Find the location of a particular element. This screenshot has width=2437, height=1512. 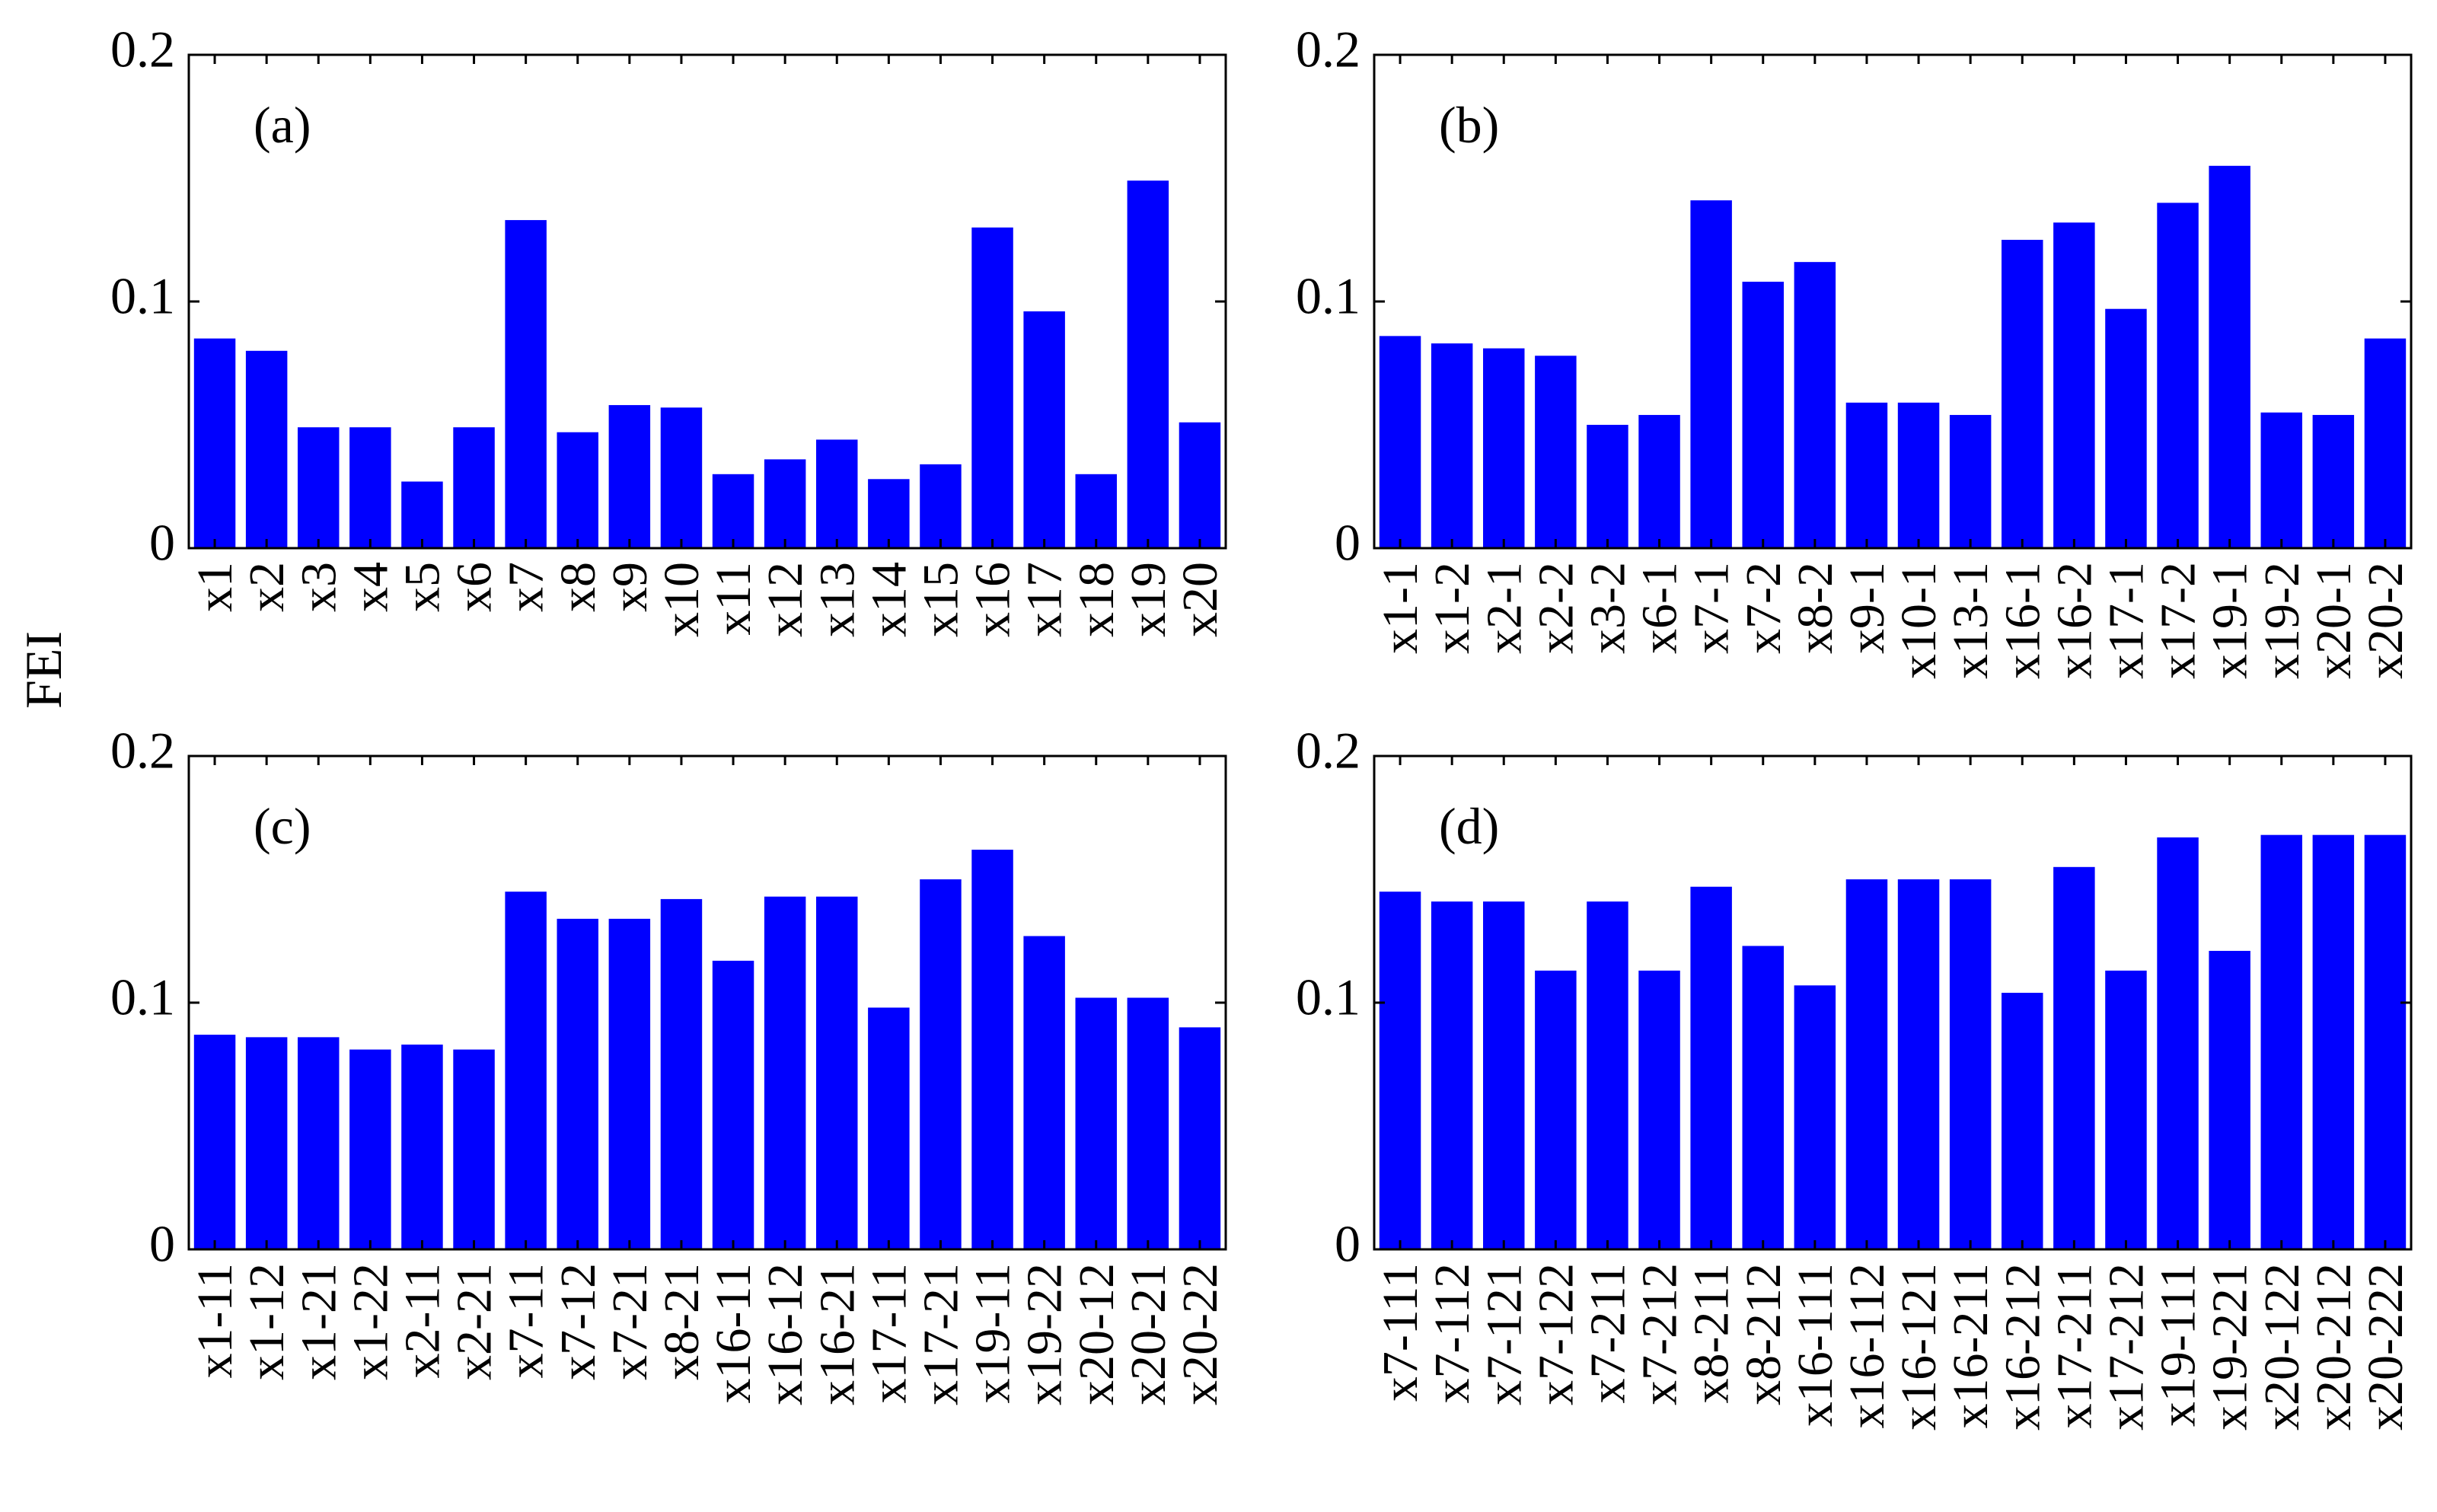

bar-x14 is located at coordinates (889, 513).